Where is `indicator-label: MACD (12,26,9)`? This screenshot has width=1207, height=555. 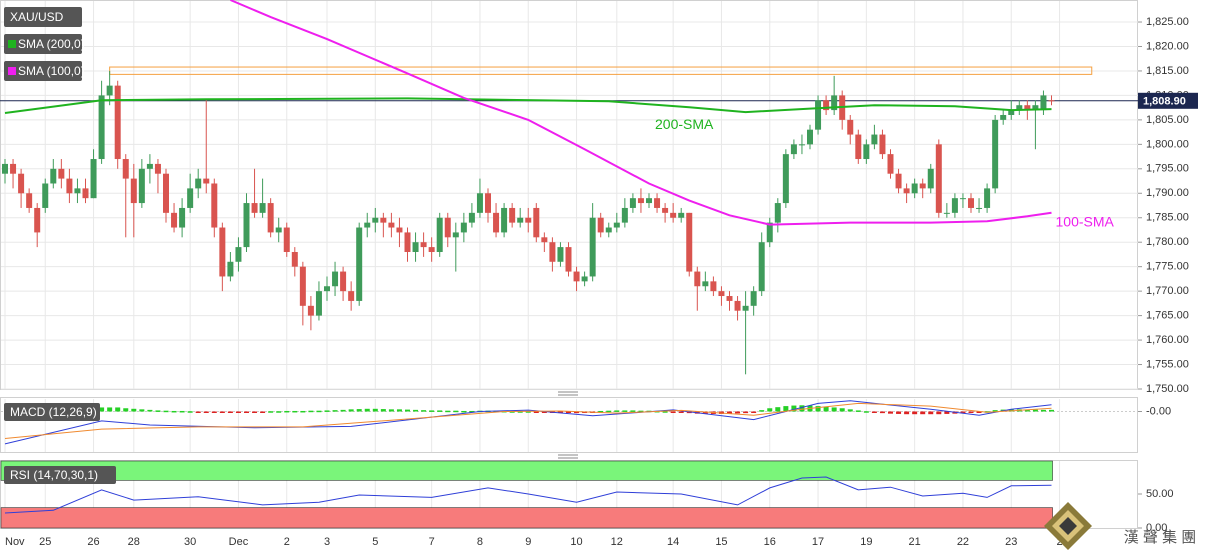 indicator-label: MACD (12,26,9) is located at coordinates (53, 412).